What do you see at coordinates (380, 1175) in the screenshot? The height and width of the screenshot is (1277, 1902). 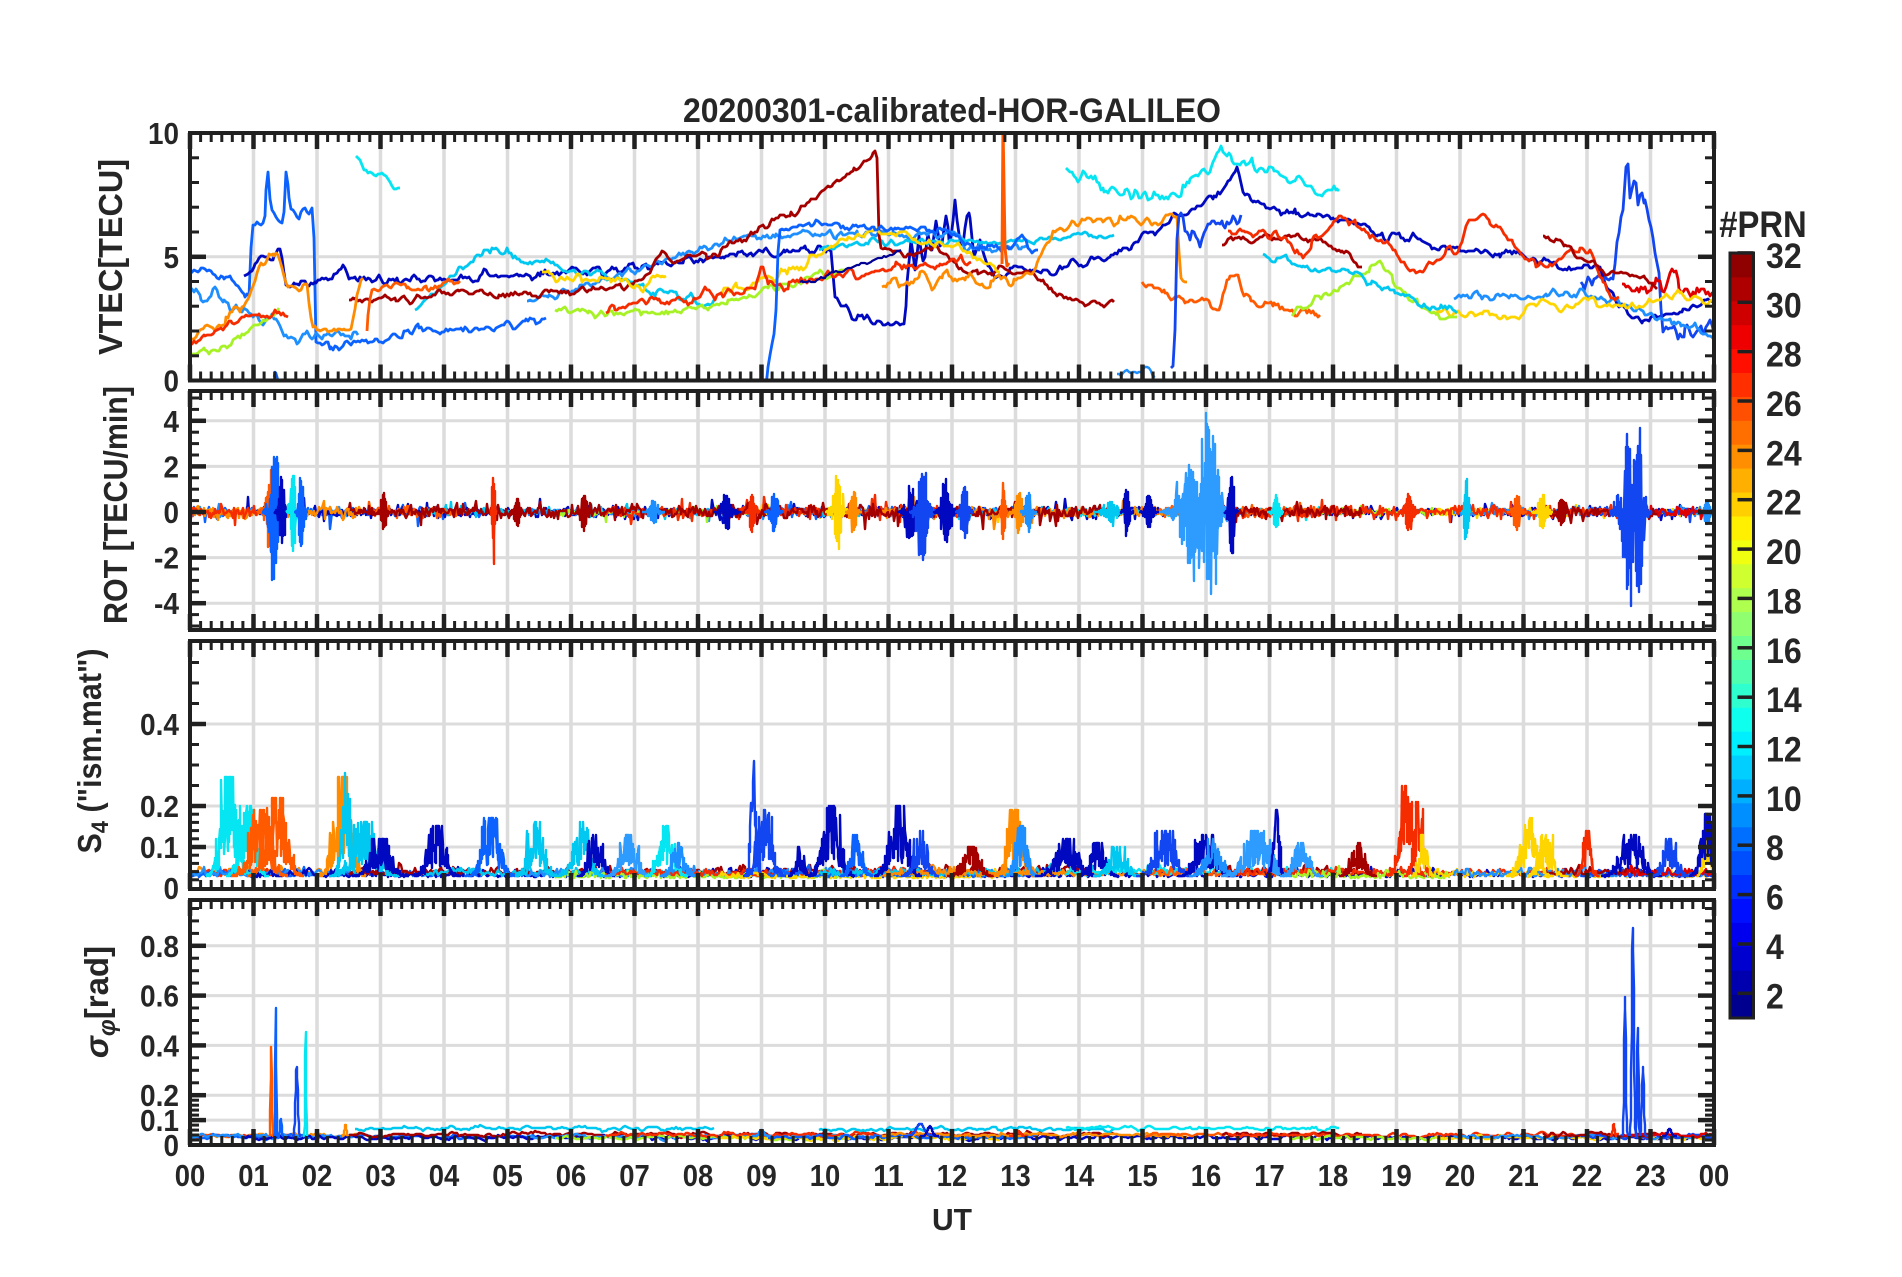 I see `svg-text: 03` at bounding box center [380, 1175].